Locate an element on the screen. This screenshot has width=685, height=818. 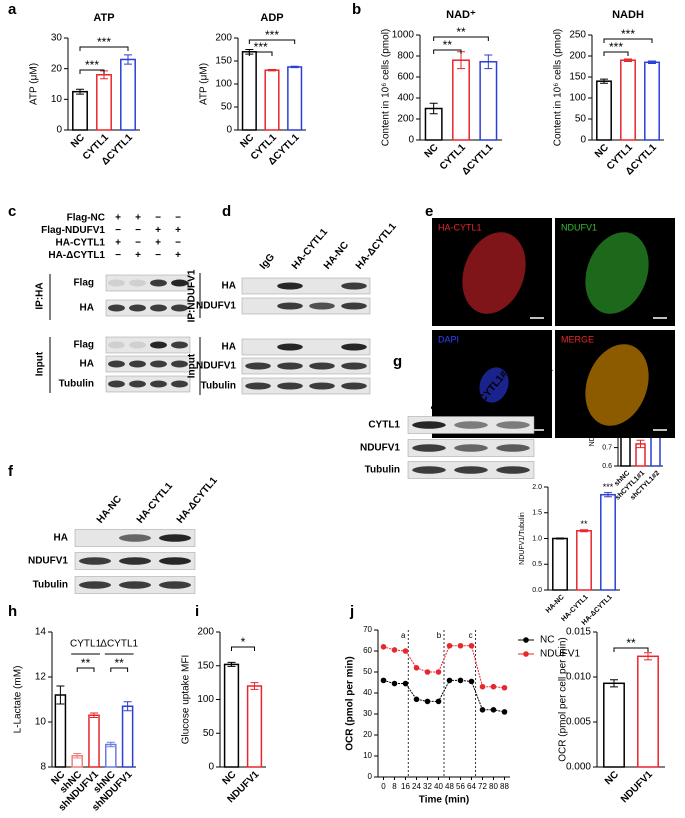
y-tick-label: 0.010 is located at coordinates (578, 677).